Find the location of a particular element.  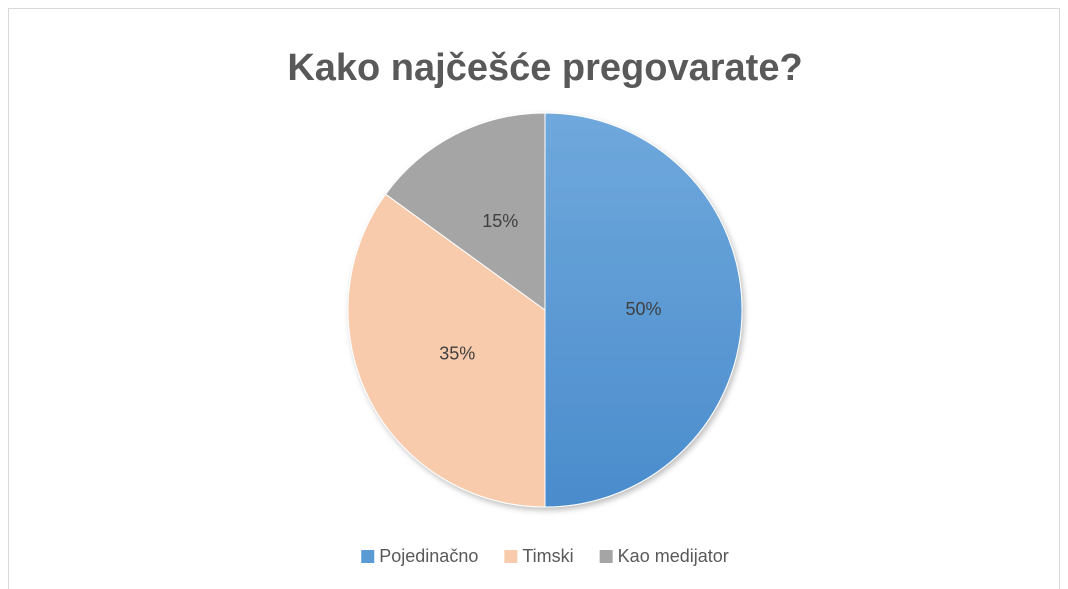

data-label: 50% is located at coordinates (643, 309).